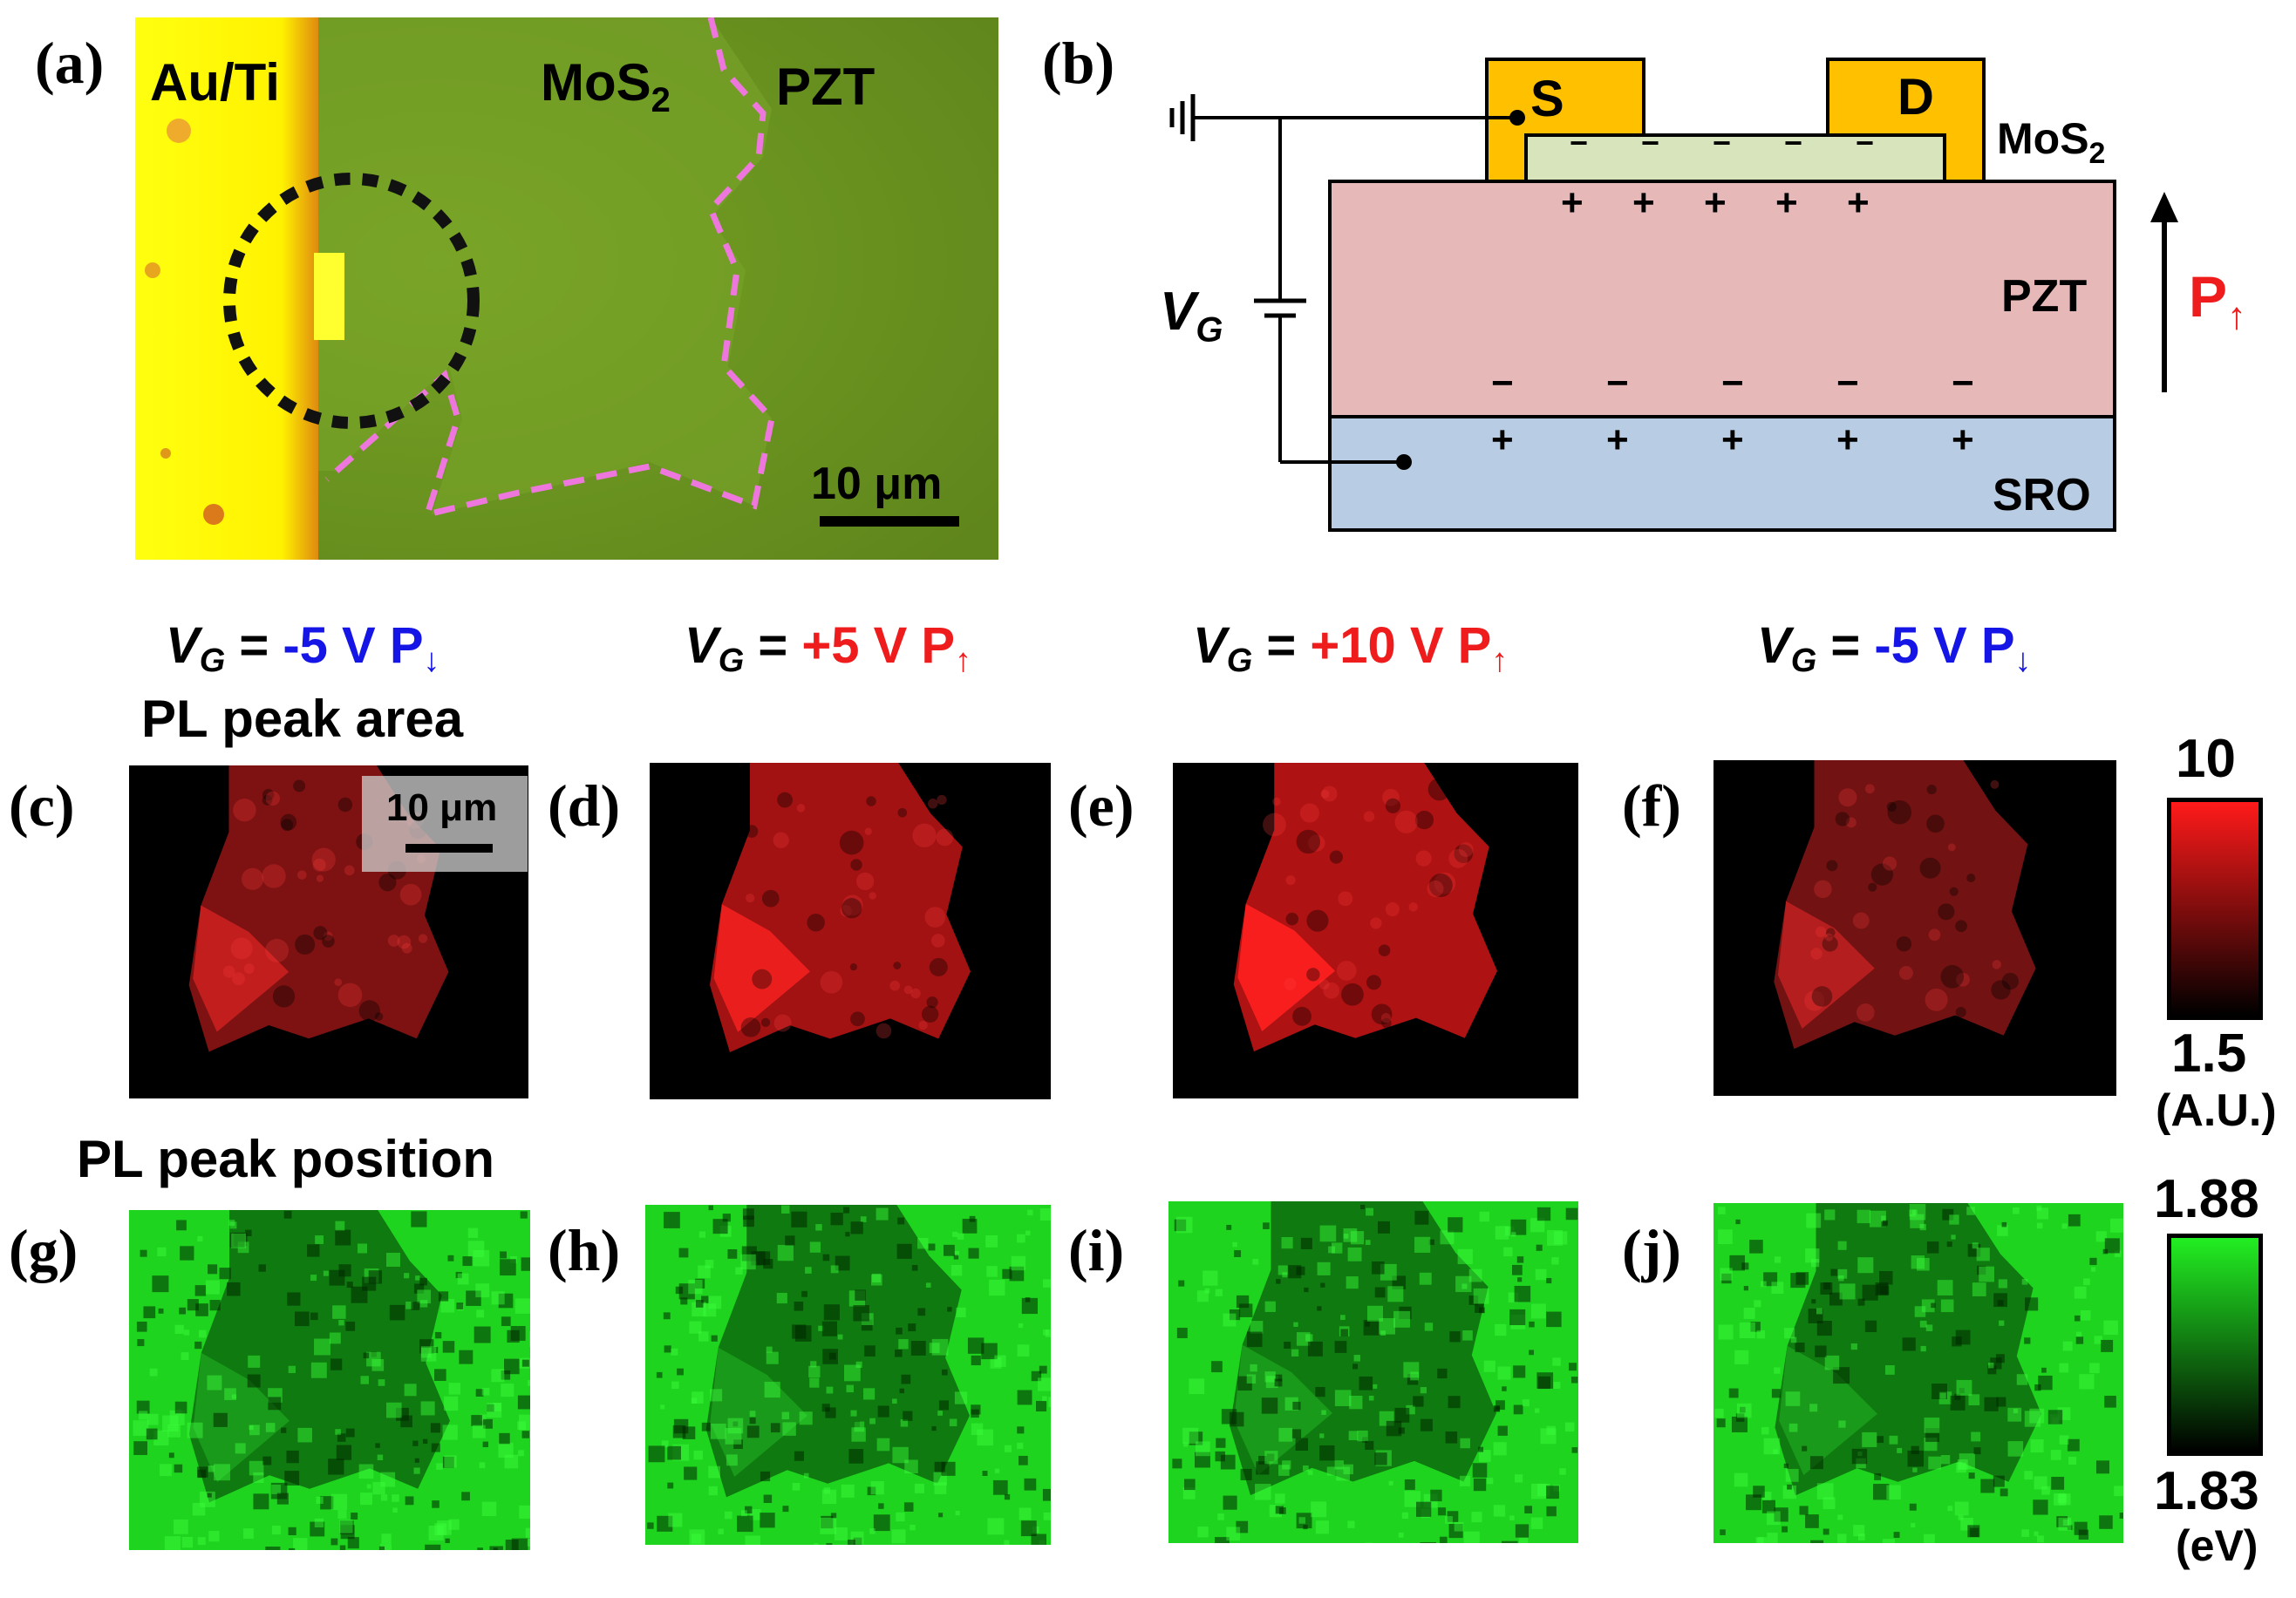  What do you see at coordinates (1078, 63) in the screenshot?
I see `panel-label-b: (b)` at bounding box center [1078, 63].